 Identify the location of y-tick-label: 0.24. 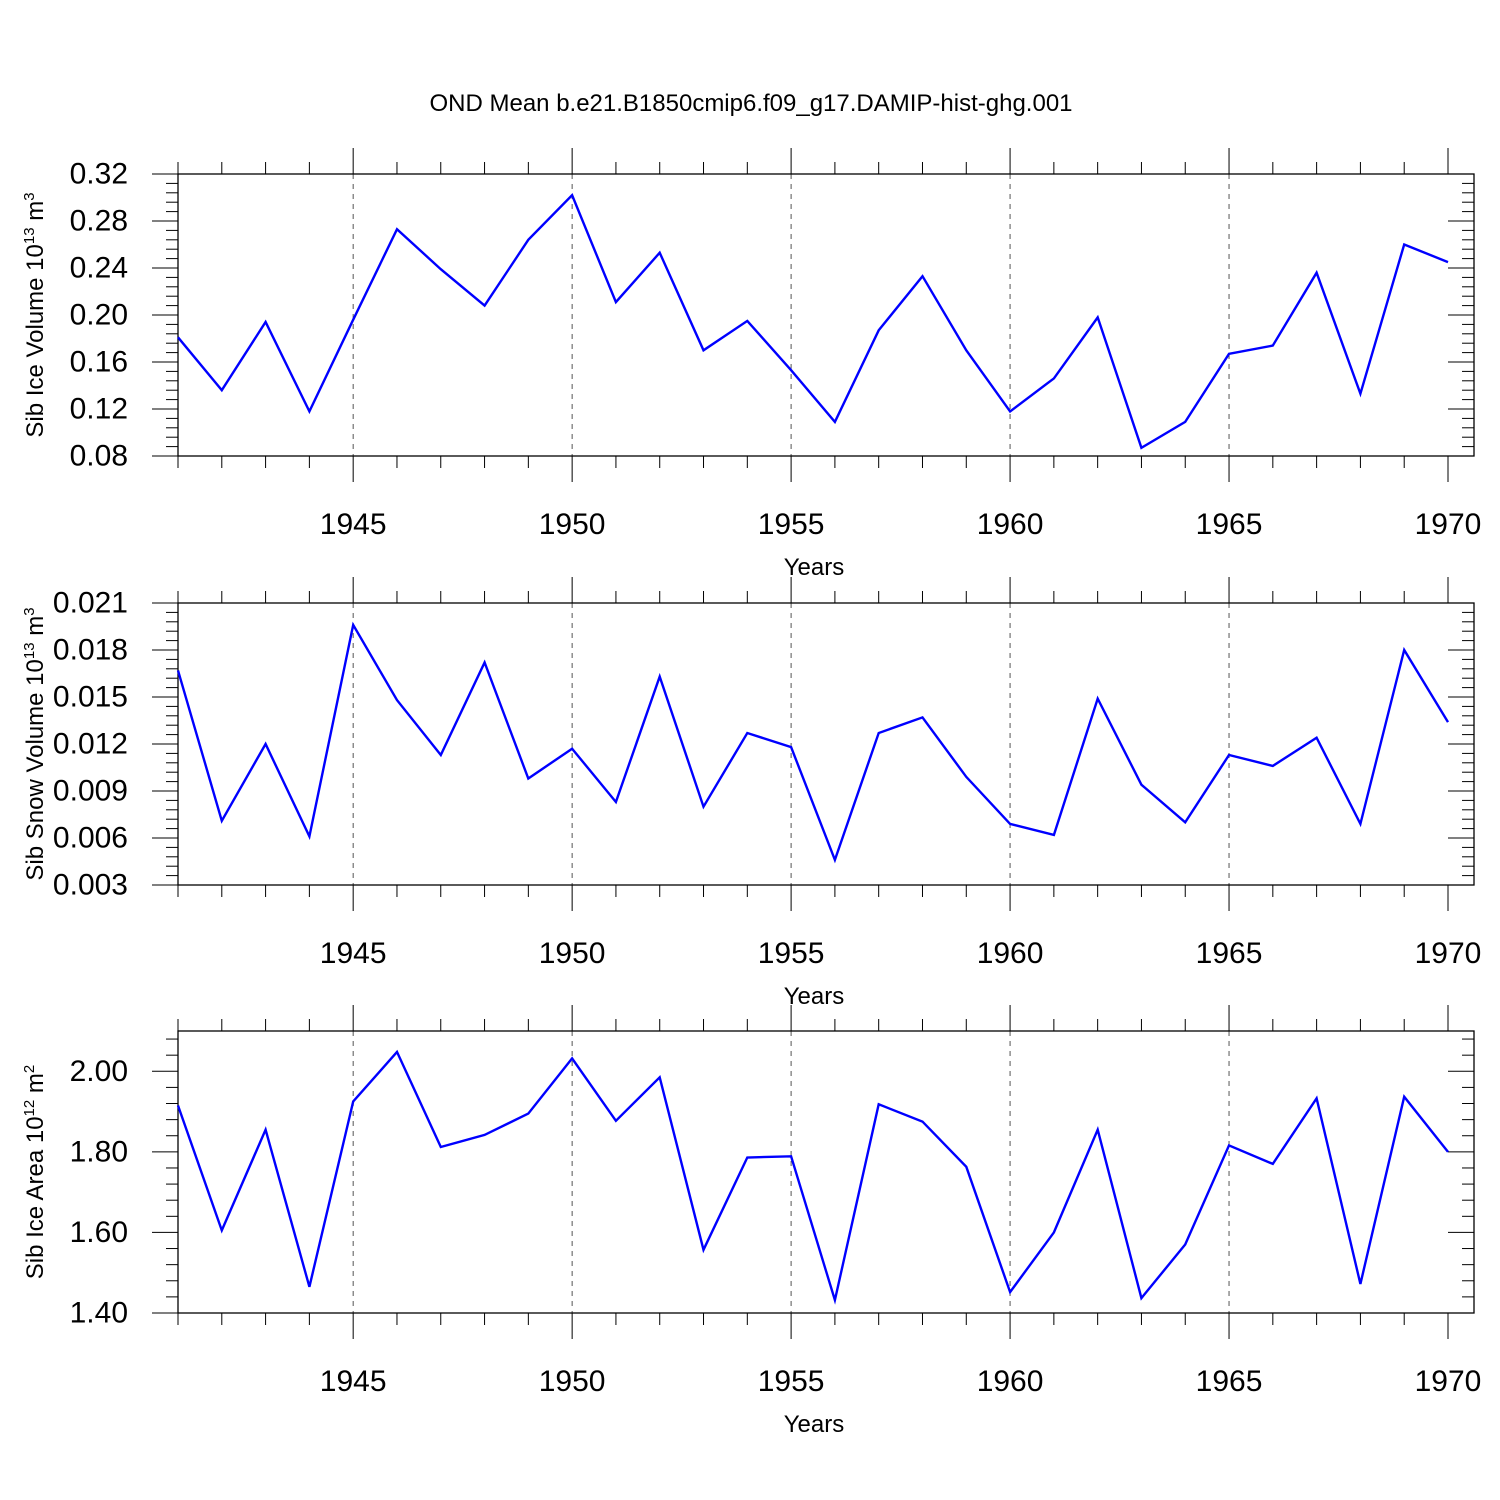
(99, 268).